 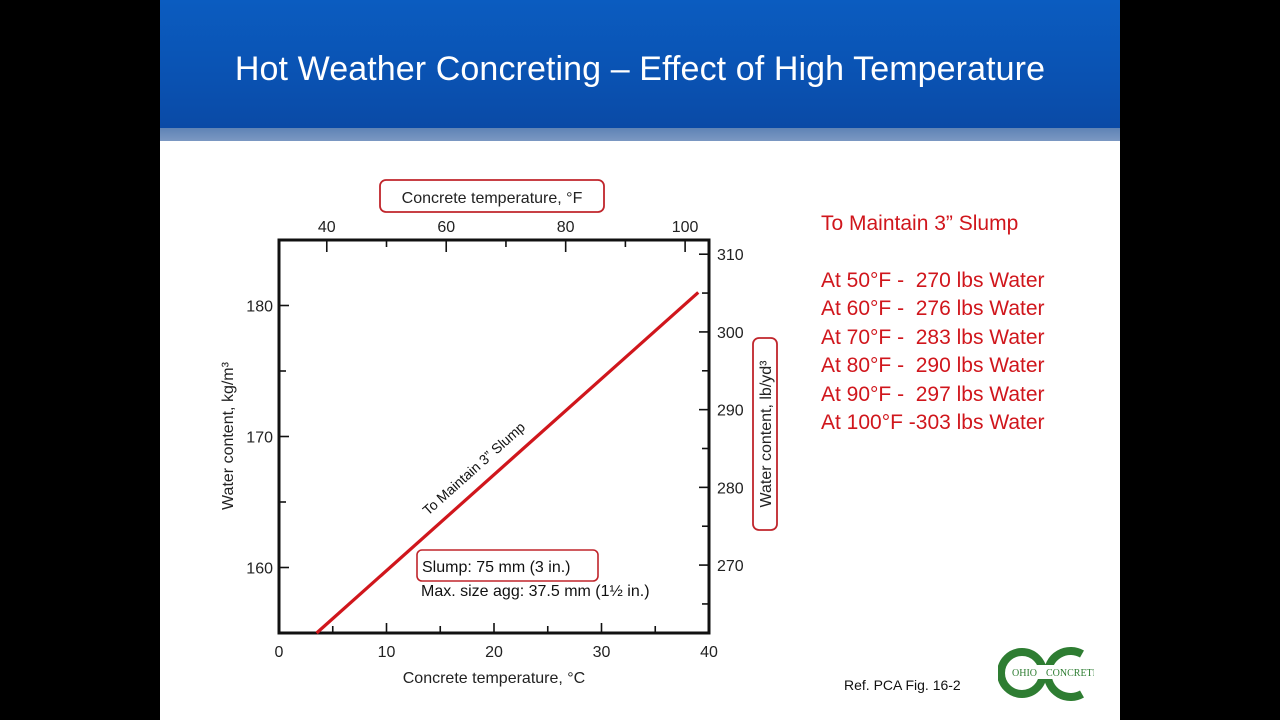 I want to click on y-tick-label-kg-160: 160, so click(x=259, y=569).